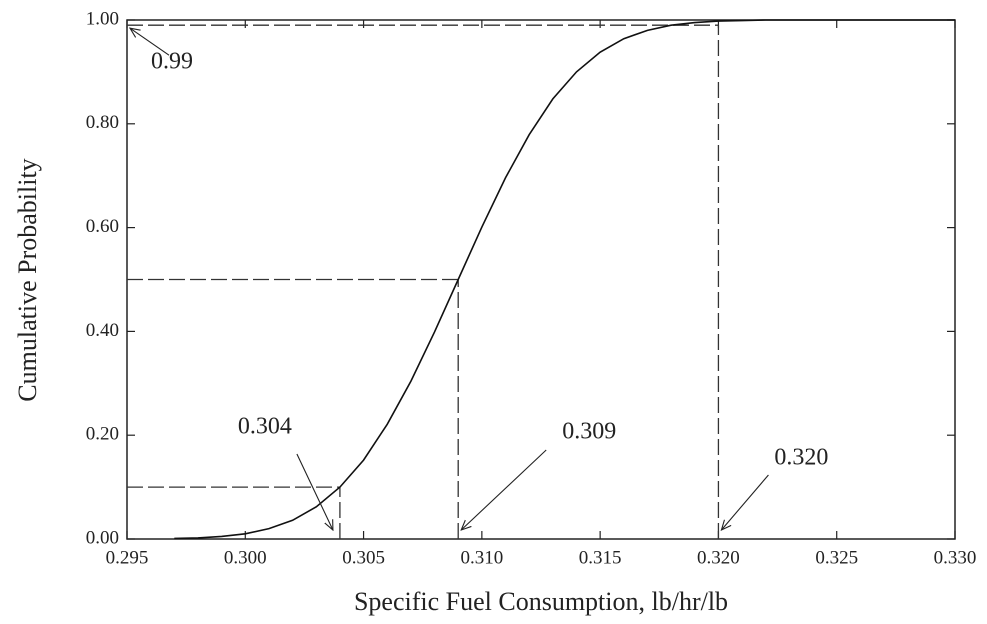 The height and width of the screenshot is (624, 987). Describe the element at coordinates (801, 458) in the screenshot. I see `annotation-label: 0.320` at that location.